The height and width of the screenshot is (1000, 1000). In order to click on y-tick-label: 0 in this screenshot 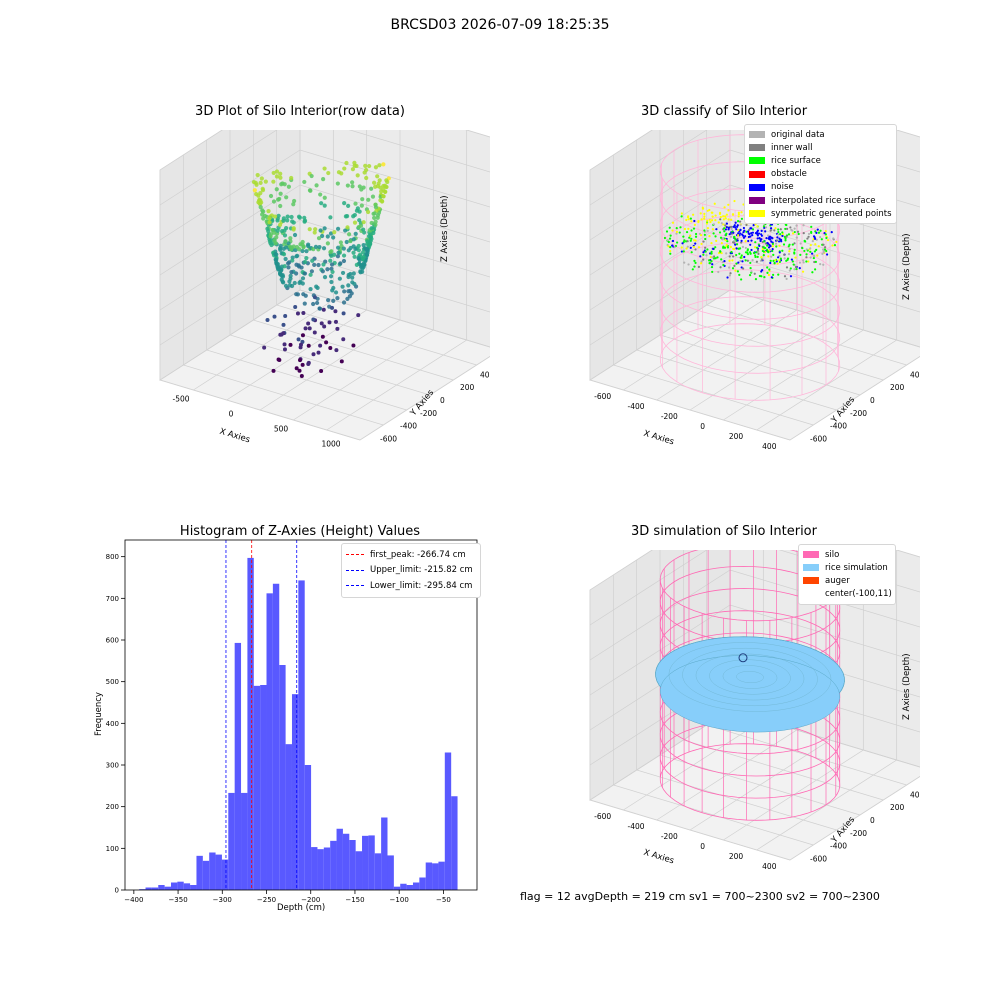, I will do `click(872, 820)`.